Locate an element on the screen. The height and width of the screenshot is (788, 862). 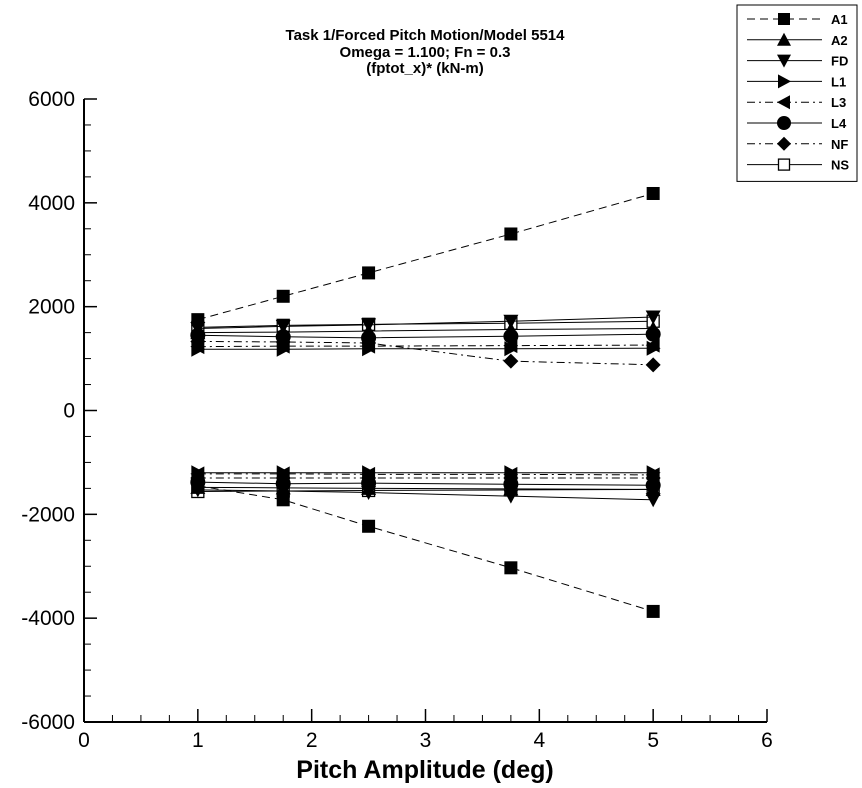
y-tick-label: 2000 is located at coordinates (51, 307).